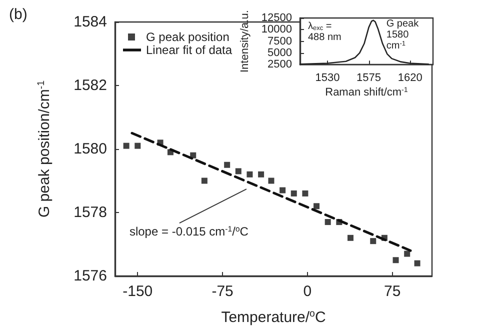 This screenshot has width=488, height=332. What do you see at coordinates (137, 291) in the screenshot?
I see `x-tick-label: -150` at bounding box center [137, 291].